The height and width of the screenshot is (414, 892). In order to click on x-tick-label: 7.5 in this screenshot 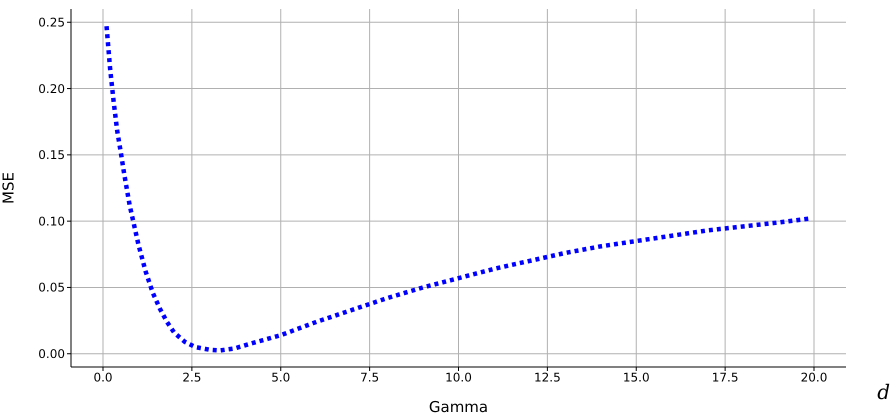, I will do `click(370, 377)`.